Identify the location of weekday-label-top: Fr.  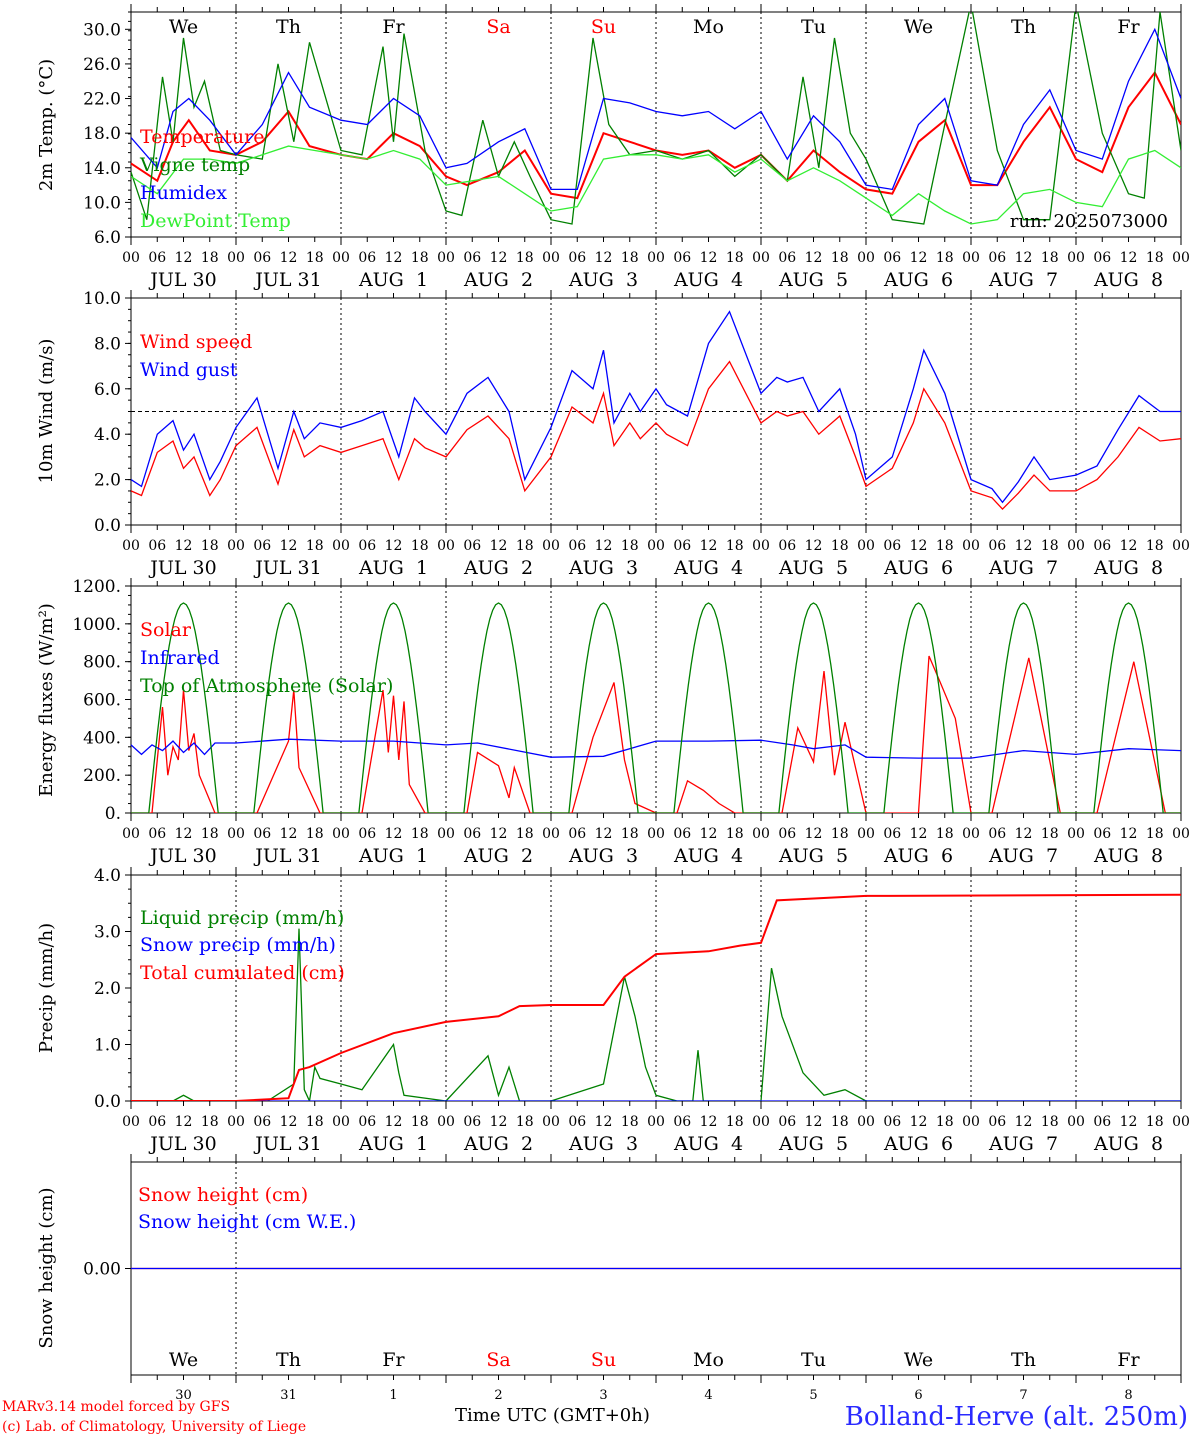
(393, 27).